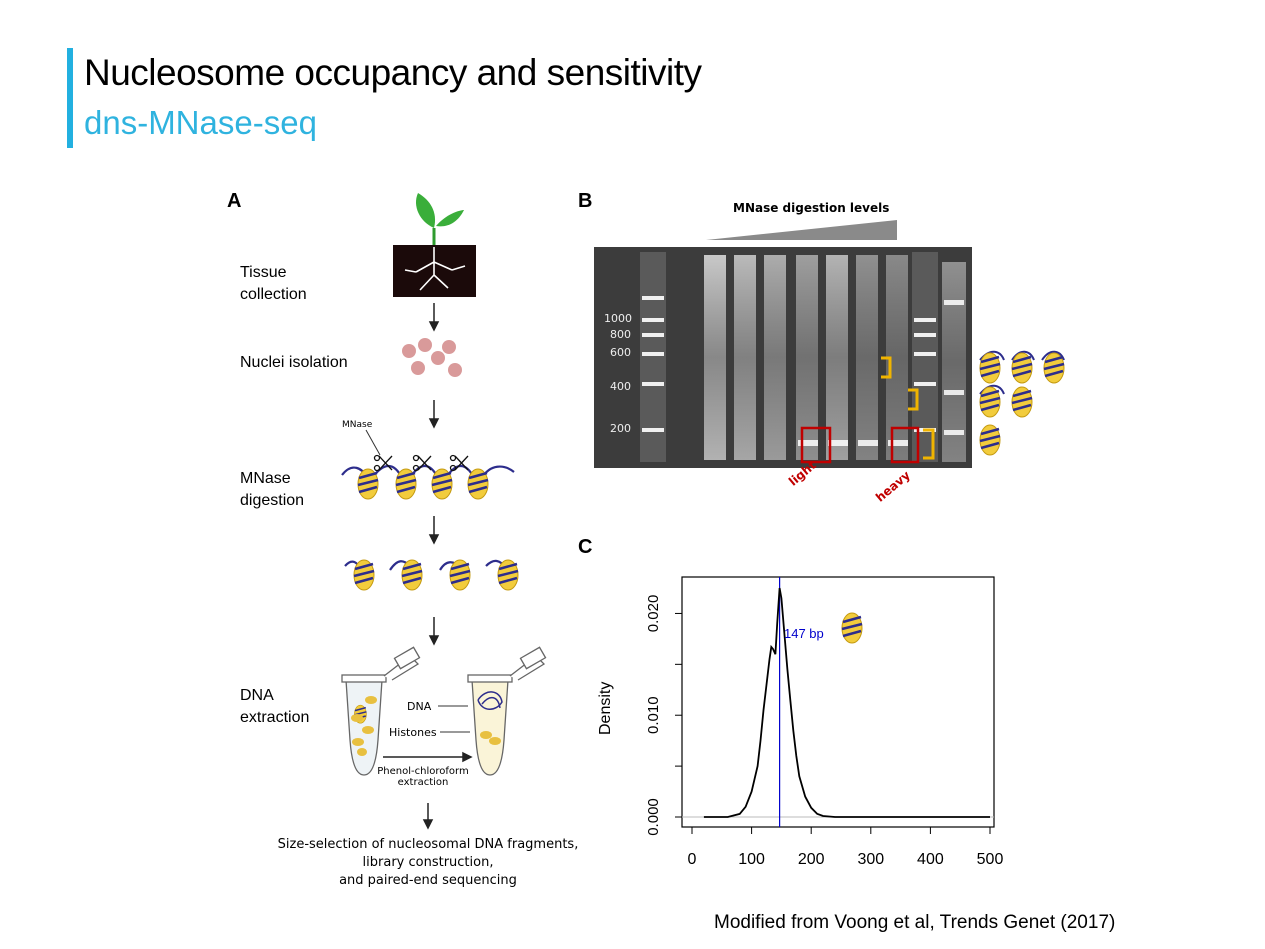 The height and width of the screenshot is (949, 1265). I want to click on mnase-label: MNase, so click(357, 425).